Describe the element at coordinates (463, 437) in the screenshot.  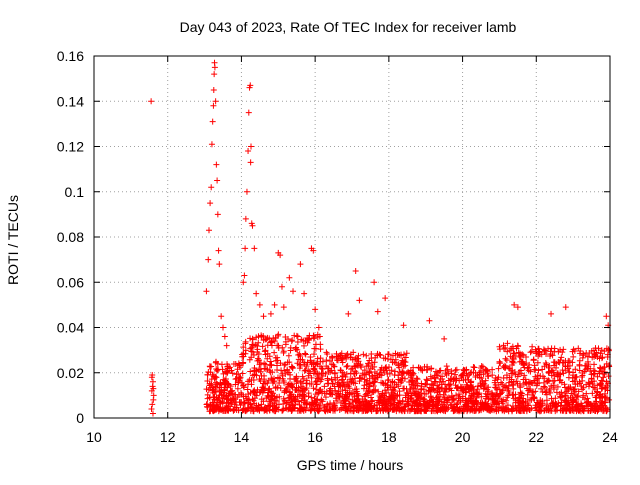
I see `x-tick-label: 20` at that location.